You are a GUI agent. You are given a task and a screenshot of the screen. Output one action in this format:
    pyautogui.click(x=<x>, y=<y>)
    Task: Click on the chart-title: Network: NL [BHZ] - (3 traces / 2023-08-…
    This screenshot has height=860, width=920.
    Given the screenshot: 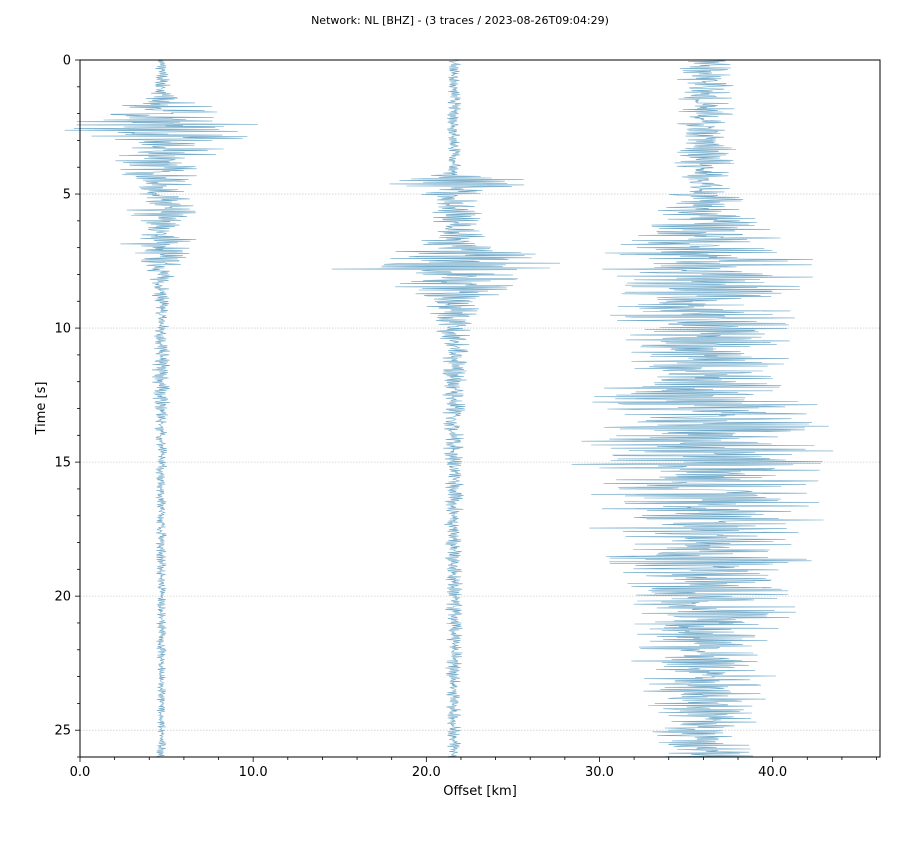 What is the action you would take?
    pyautogui.click(x=460, y=20)
    